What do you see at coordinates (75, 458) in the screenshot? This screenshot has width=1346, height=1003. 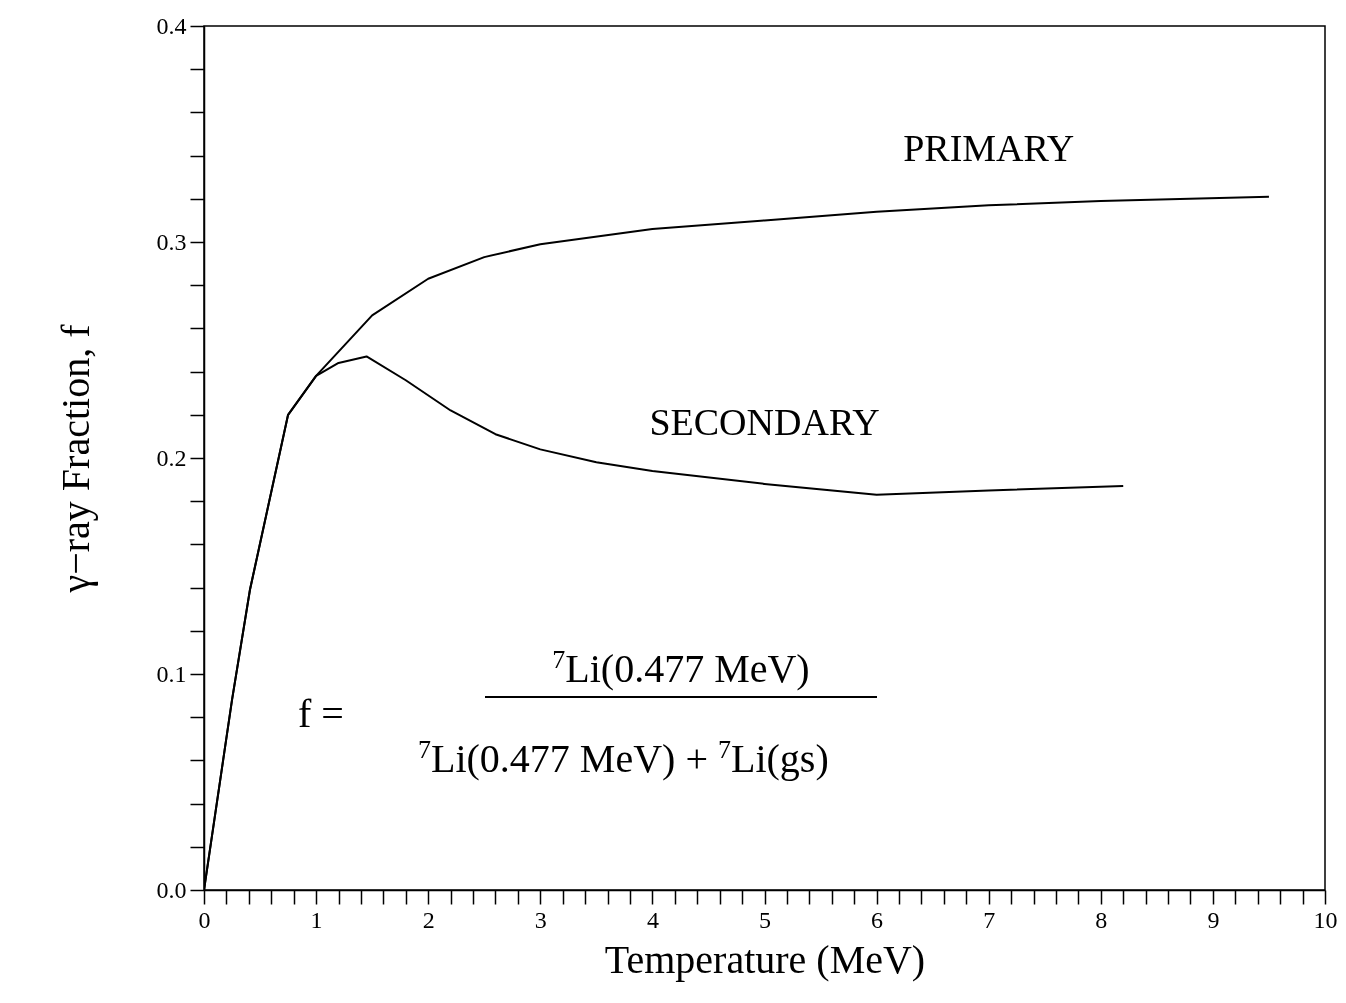 I see `y-axis-title: γ−ray Fraction, f` at bounding box center [75, 458].